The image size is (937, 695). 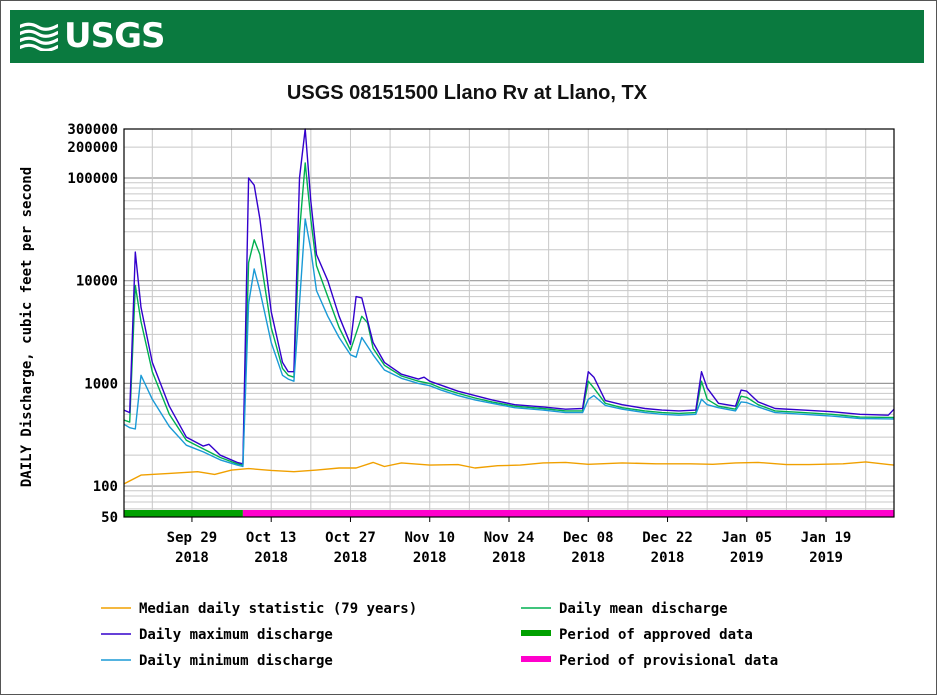 What do you see at coordinates (667, 538) in the screenshot?
I see `x-tick-label: Dec 22` at bounding box center [667, 538].